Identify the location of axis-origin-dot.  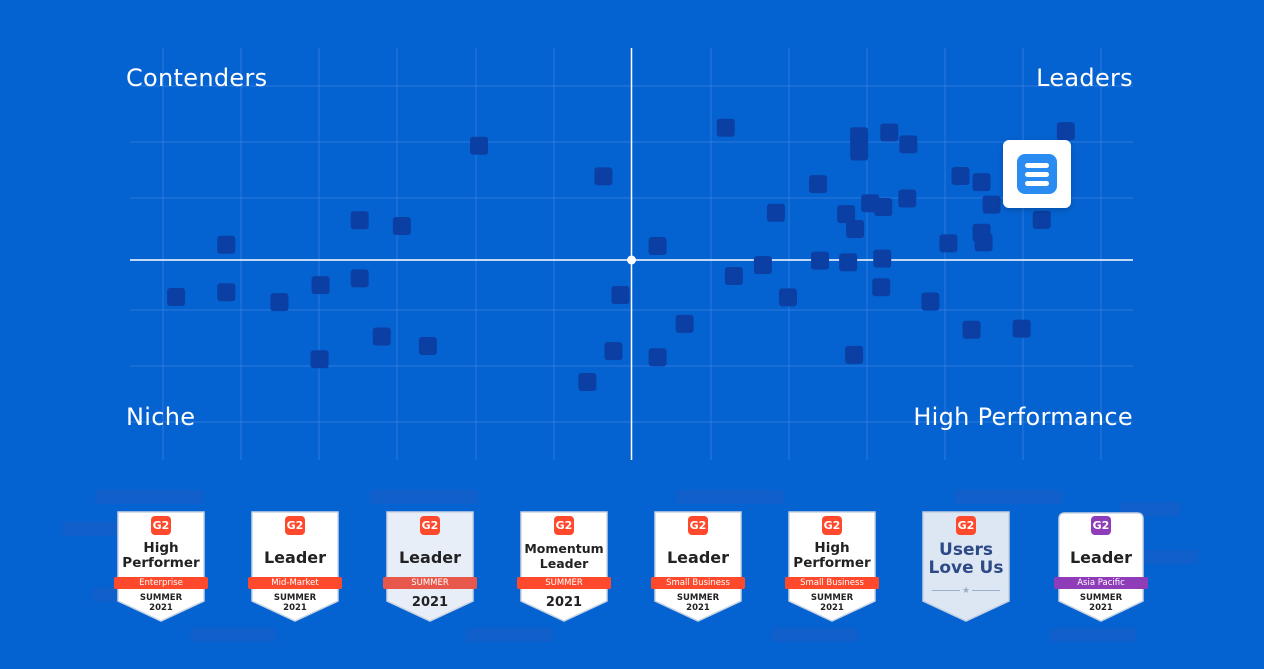
(631, 260).